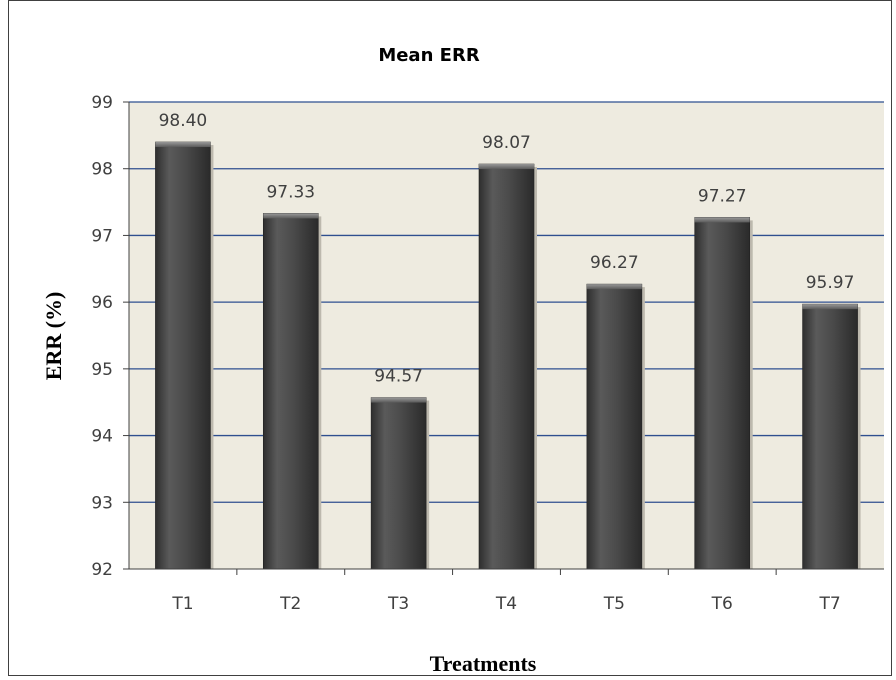 The height and width of the screenshot is (680, 896). What do you see at coordinates (722, 604) in the screenshot?
I see `x-tick-label: T6` at bounding box center [722, 604].